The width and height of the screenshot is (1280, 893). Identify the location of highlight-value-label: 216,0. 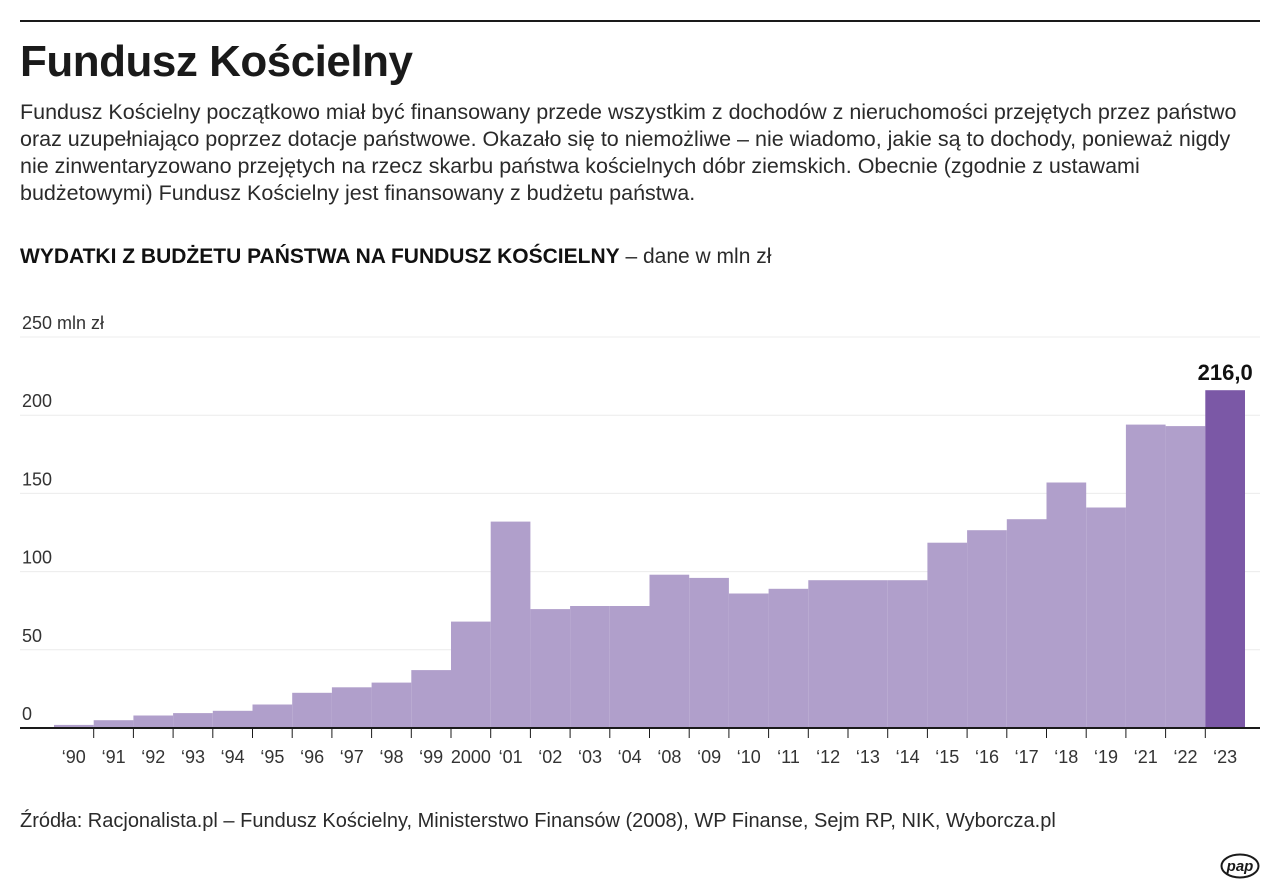
(1225, 372).